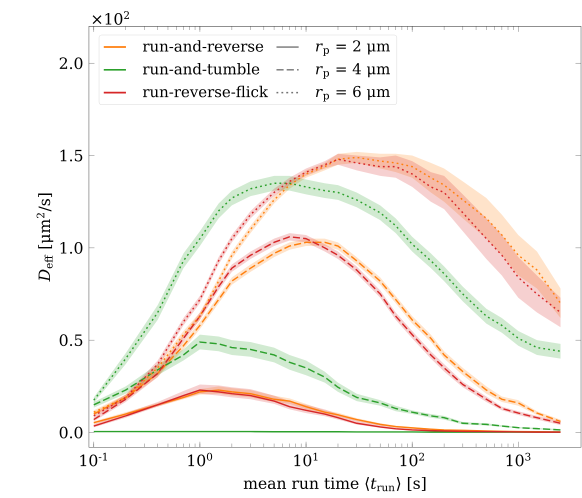 The image size is (582, 498). What do you see at coordinates (412, 459) in the screenshot?
I see `x-tick-label: 10$^{2}$` at bounding box center [412, 459].